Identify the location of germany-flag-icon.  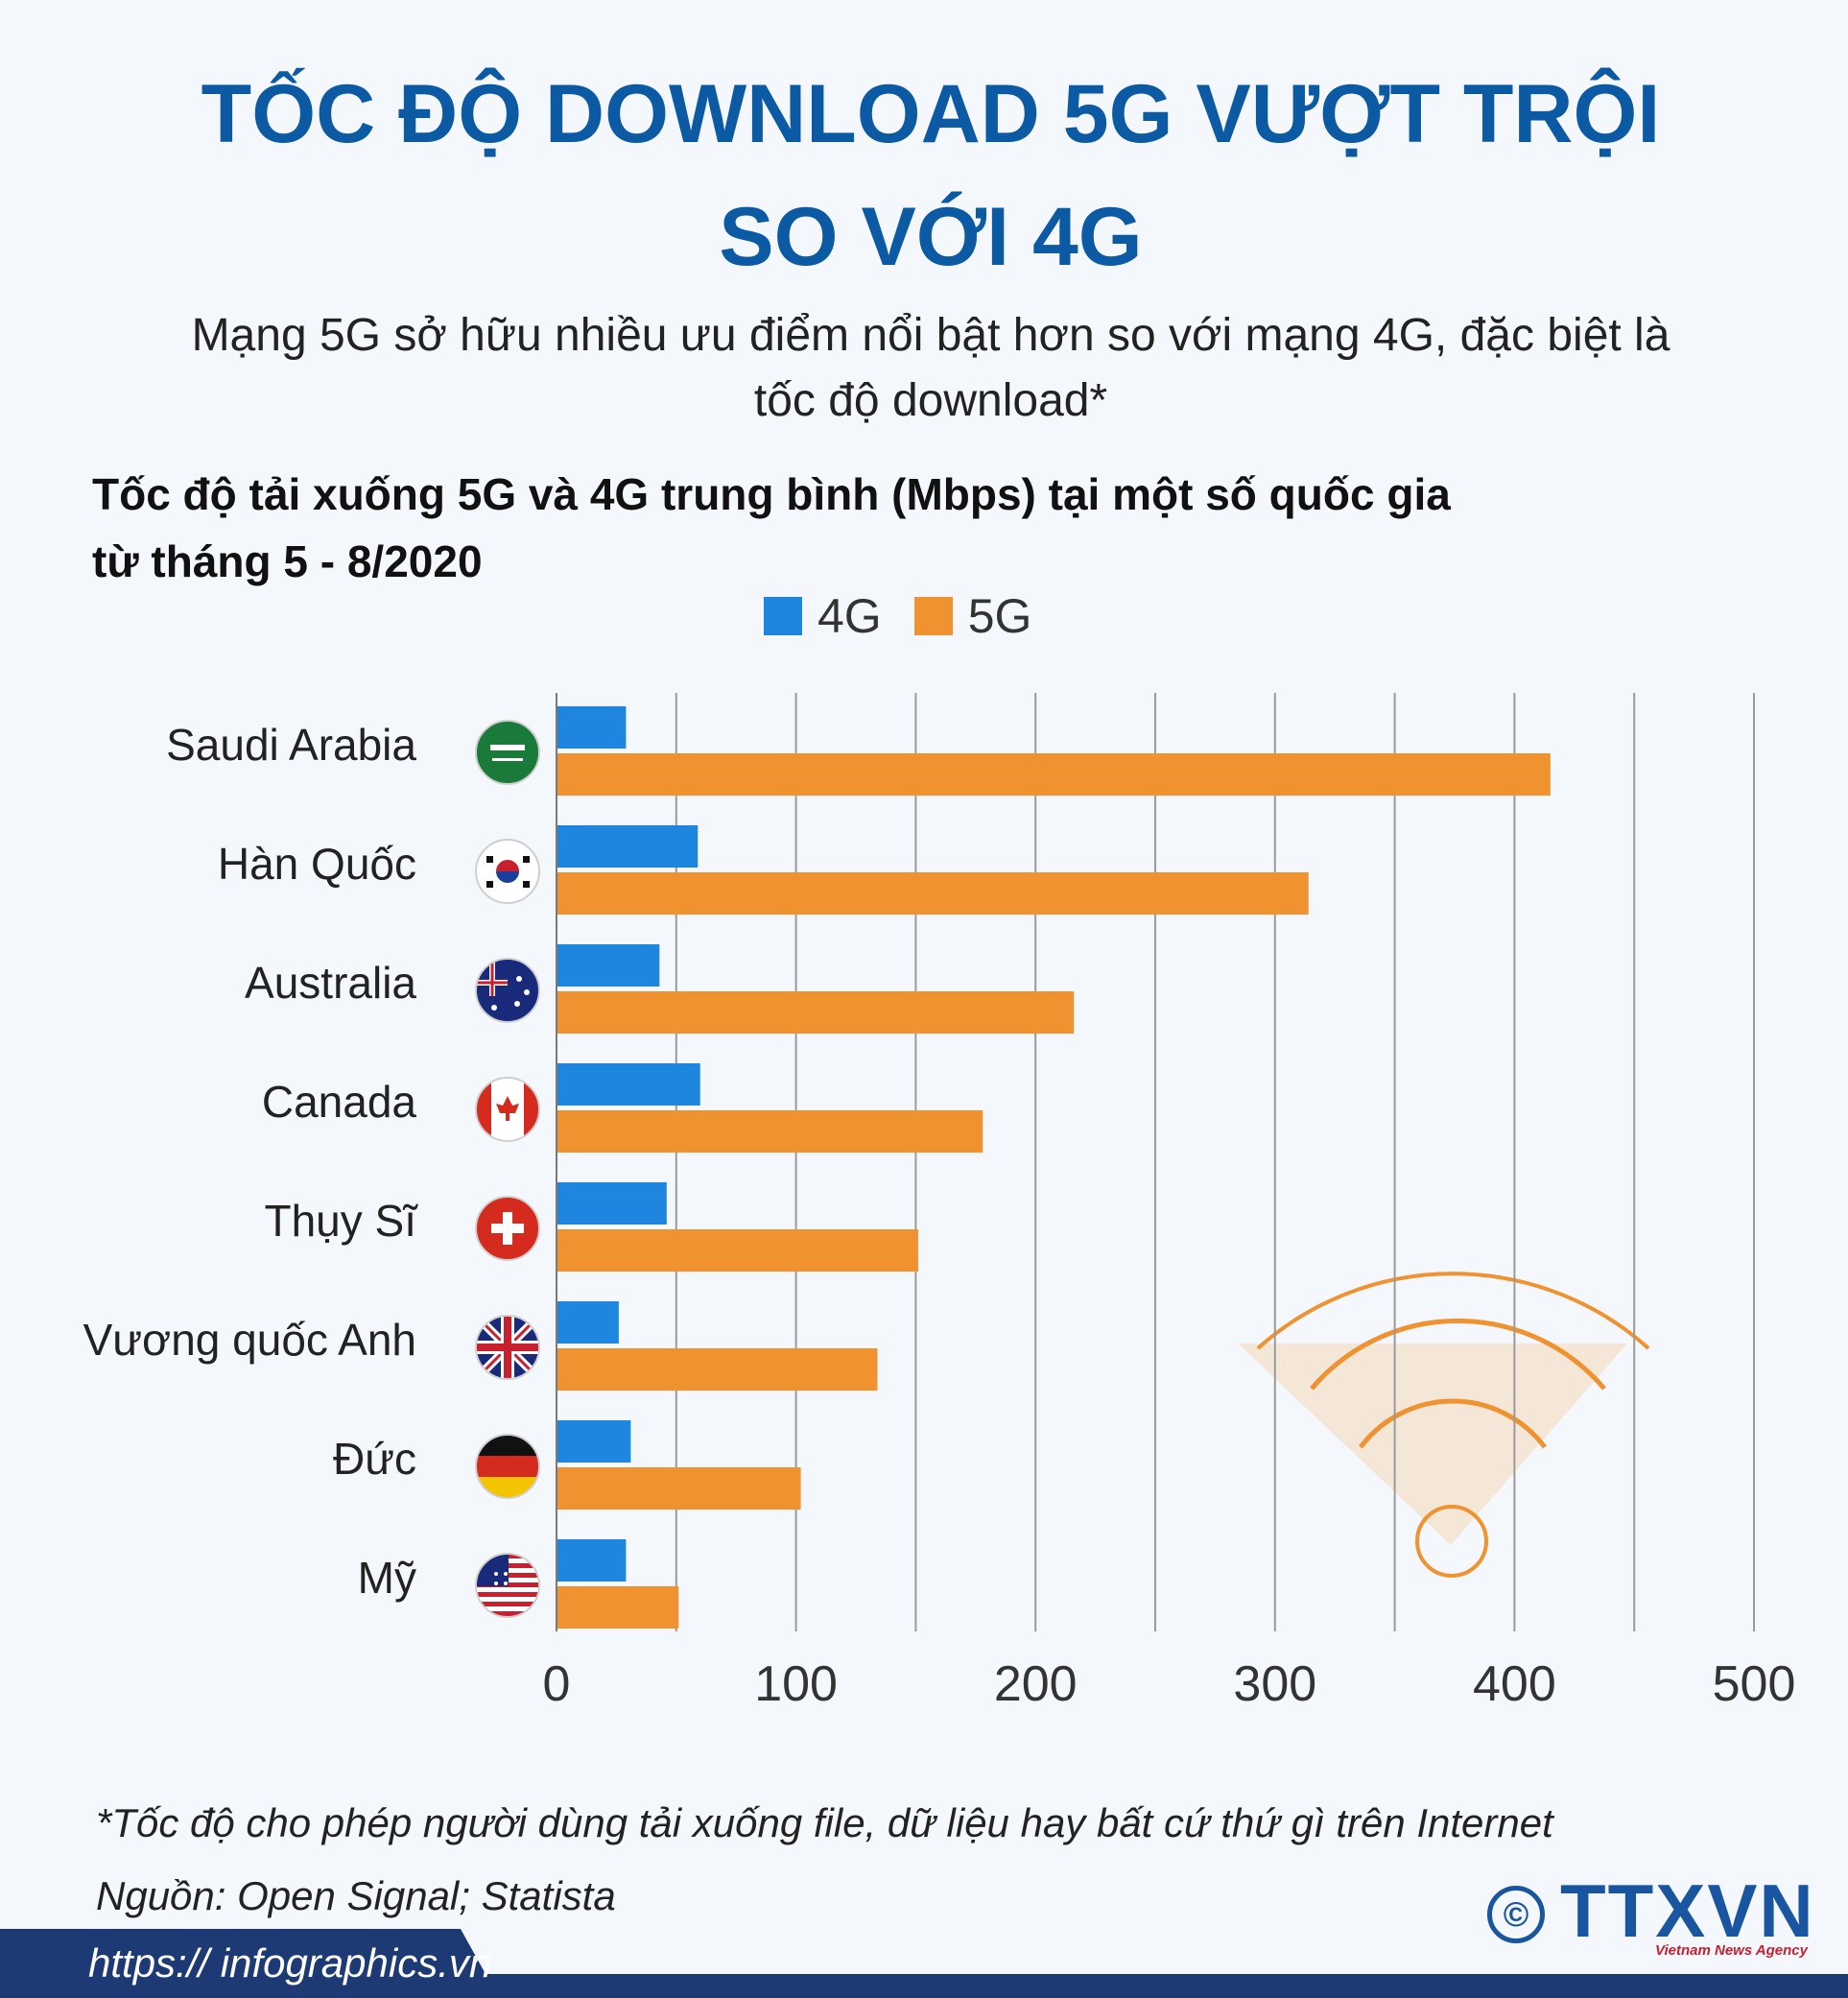
(507, 1466).